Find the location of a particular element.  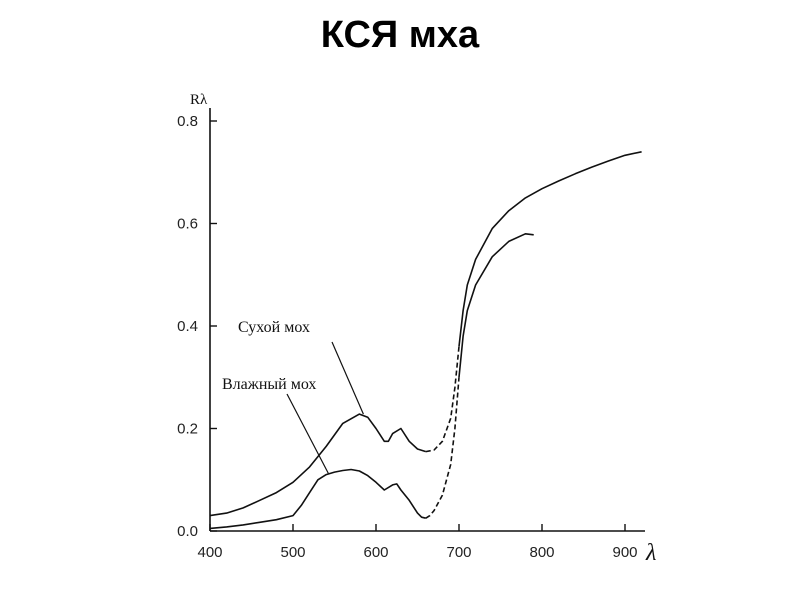

x-tick-label: 500 is located at coordinates (292, 552).